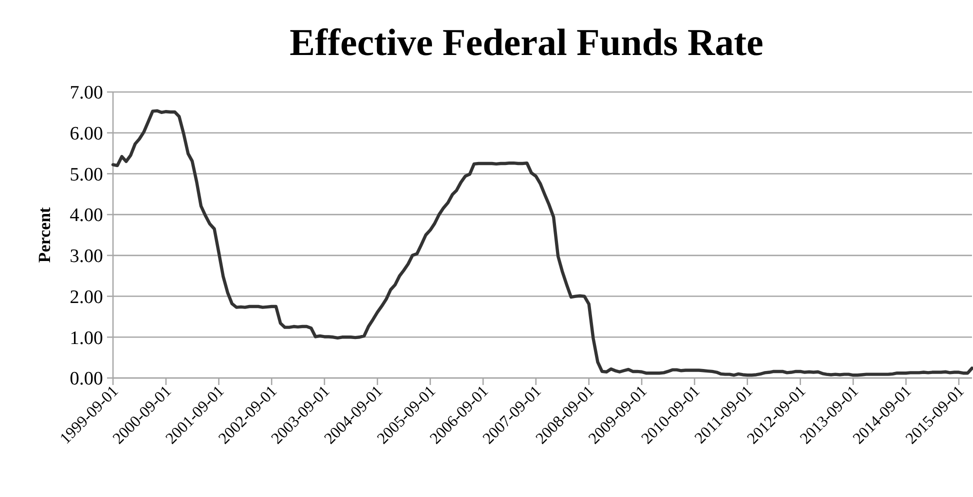  What do you see at coordinates (86, 297) in the screenshot?
I see `y-tick-label: 2.00` at bounding box center [86, 297].